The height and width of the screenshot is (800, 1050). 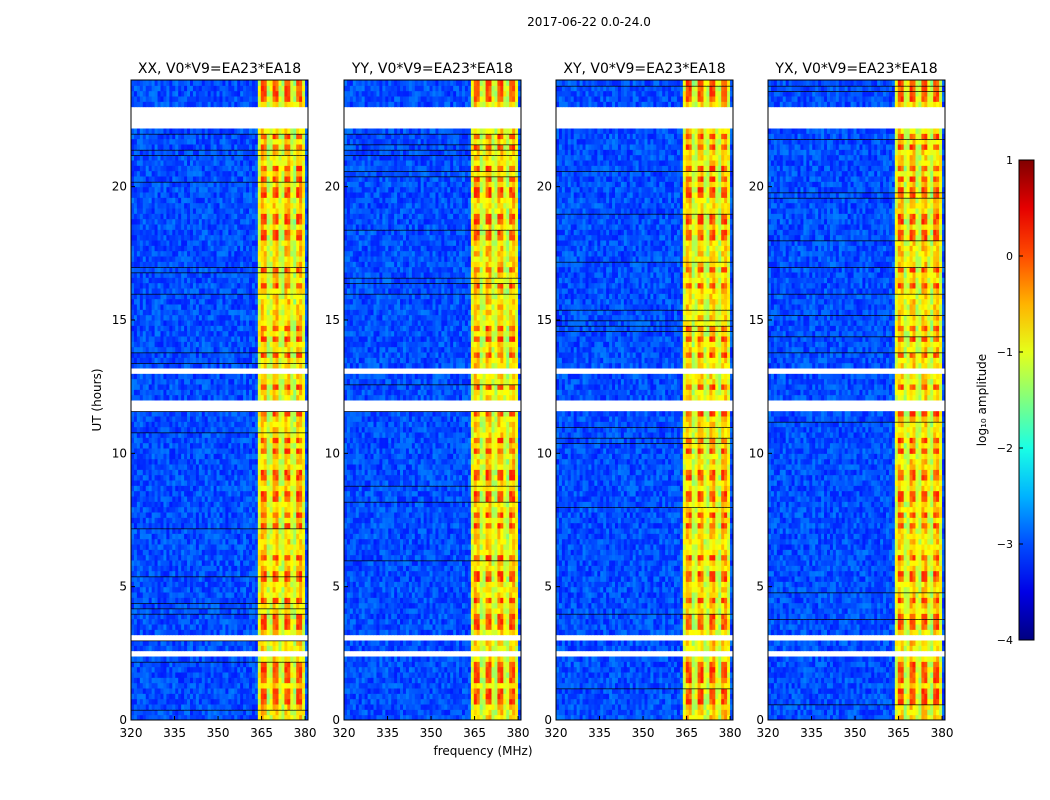 I want to click on panel-title: XX, V0*V9=EA23*EA18, so click(x=219, y=69).